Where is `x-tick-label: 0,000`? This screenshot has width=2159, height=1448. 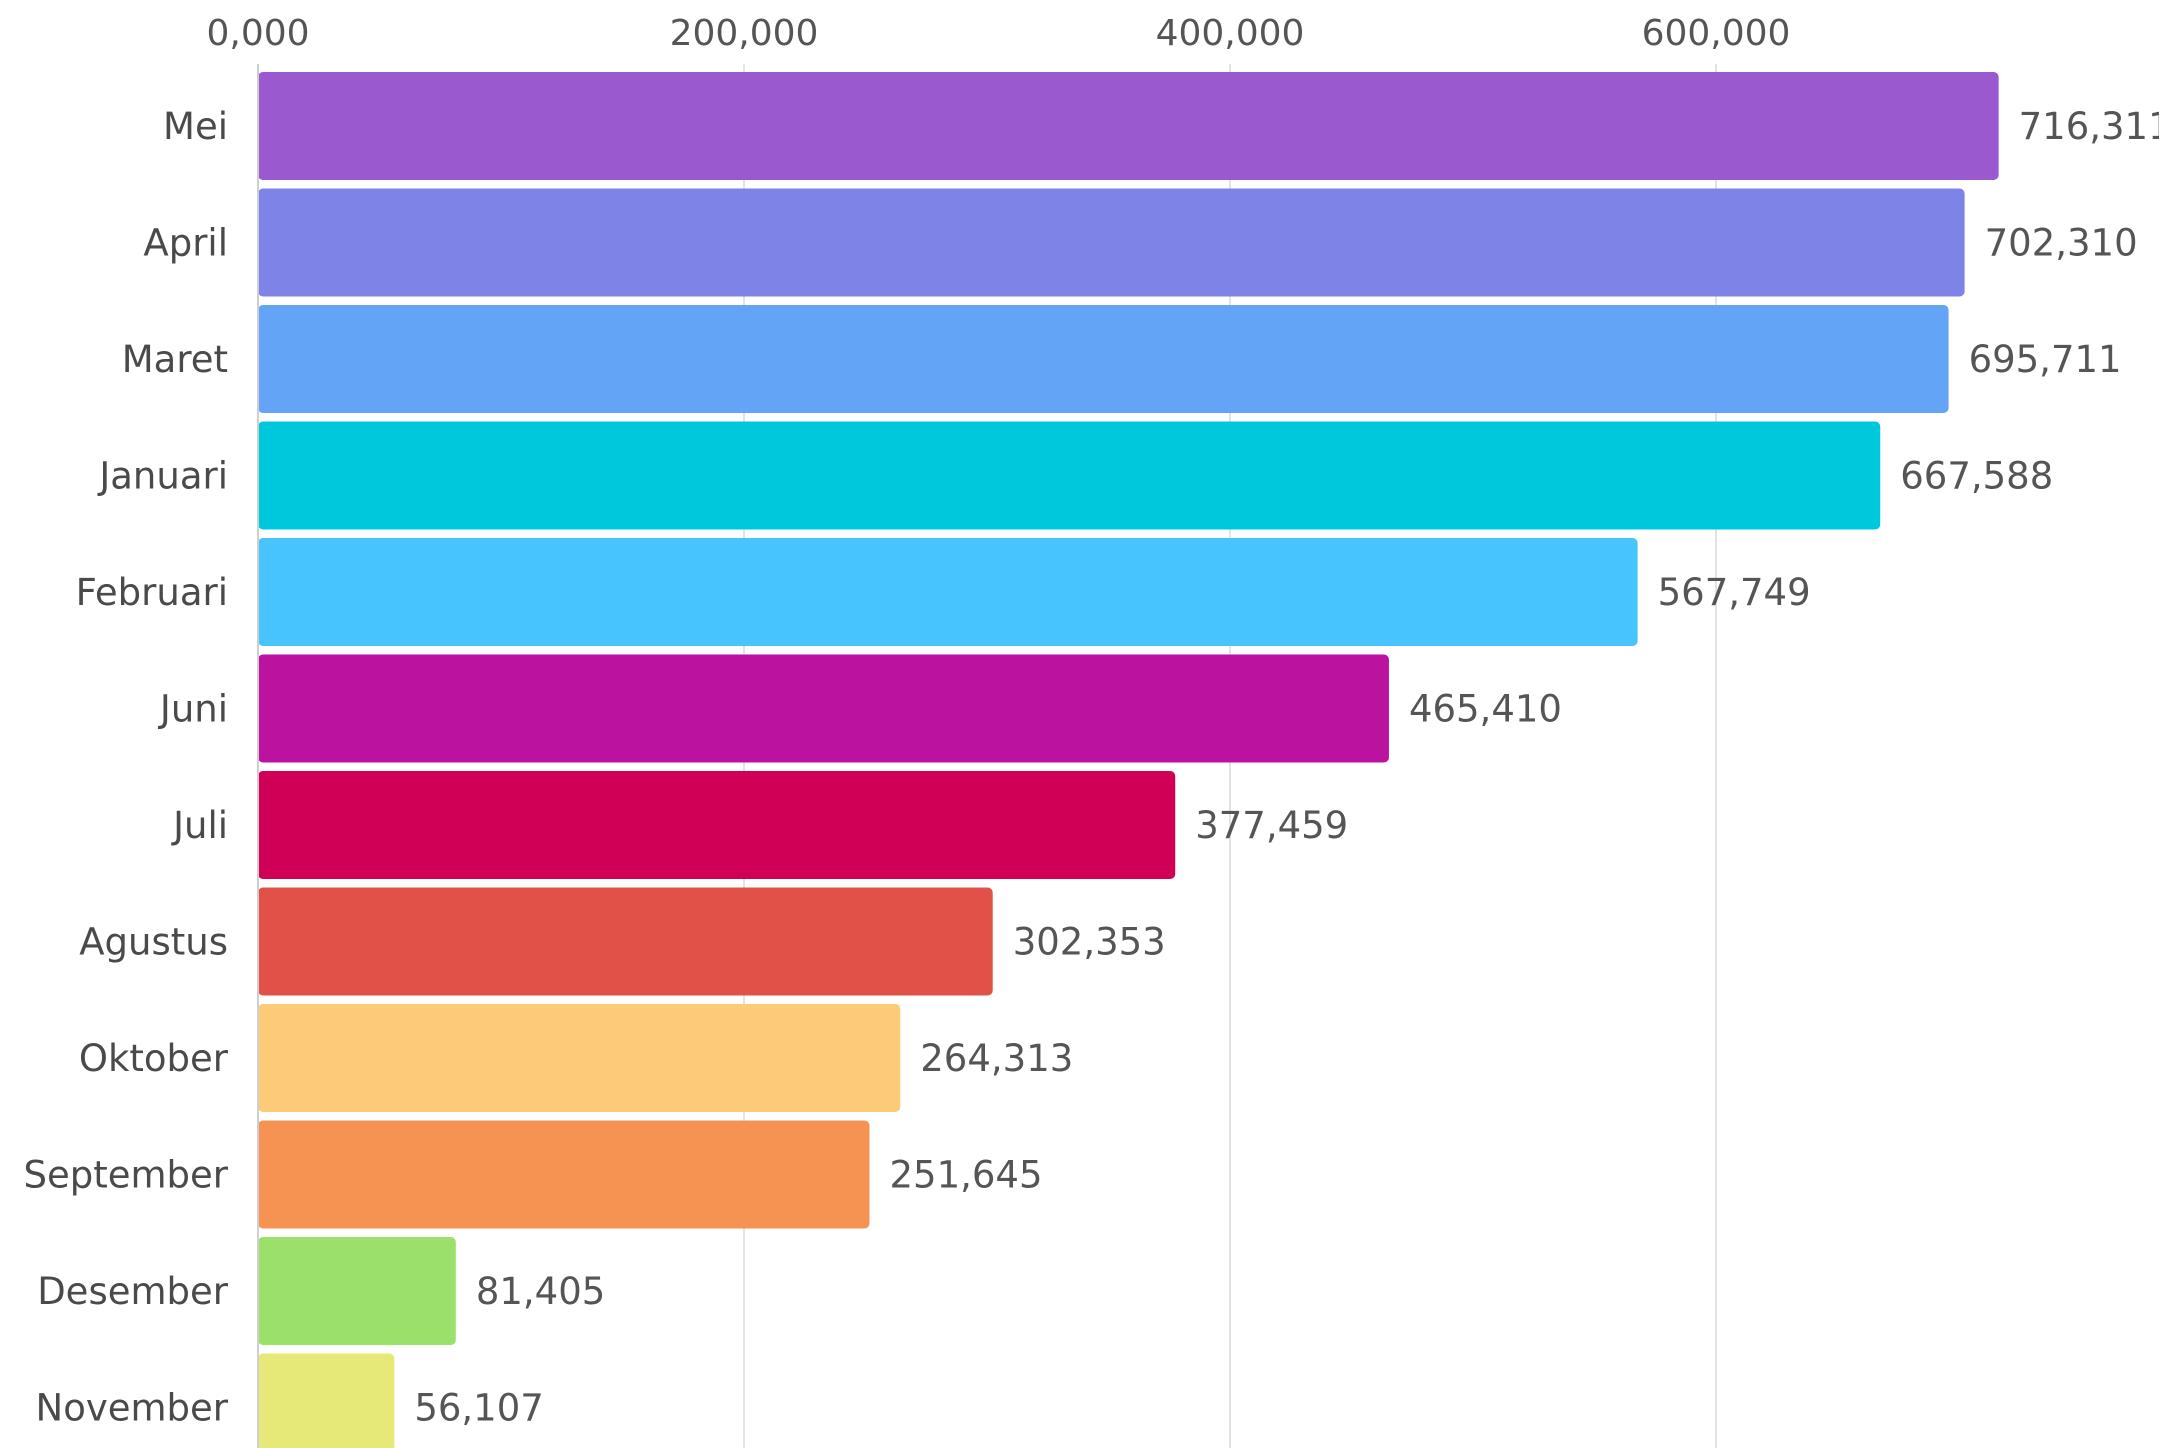
x-tick-label: 0,000 is located at coordinates (257, 33).